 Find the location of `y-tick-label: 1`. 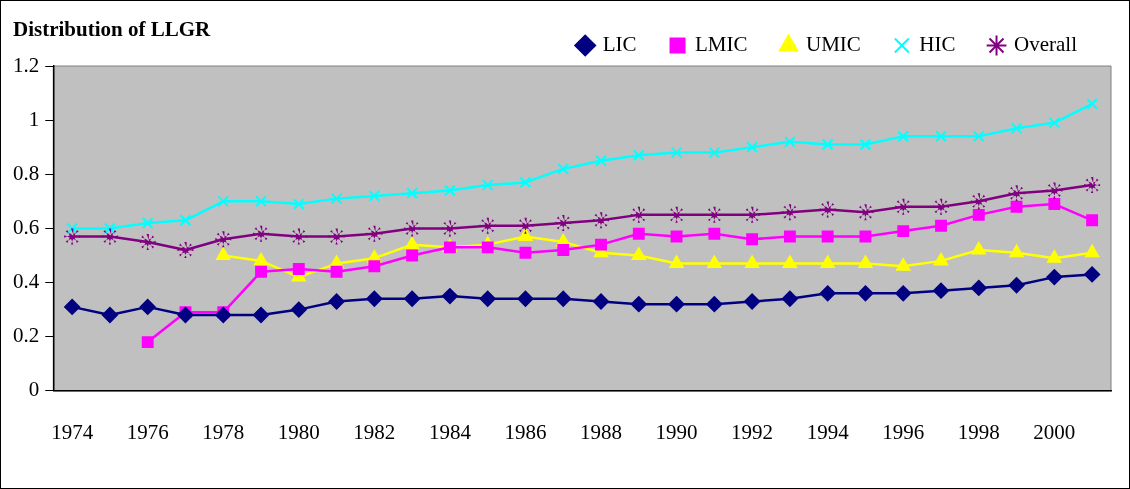

y-tick-label: 1 is located at coordinates (34, 118).